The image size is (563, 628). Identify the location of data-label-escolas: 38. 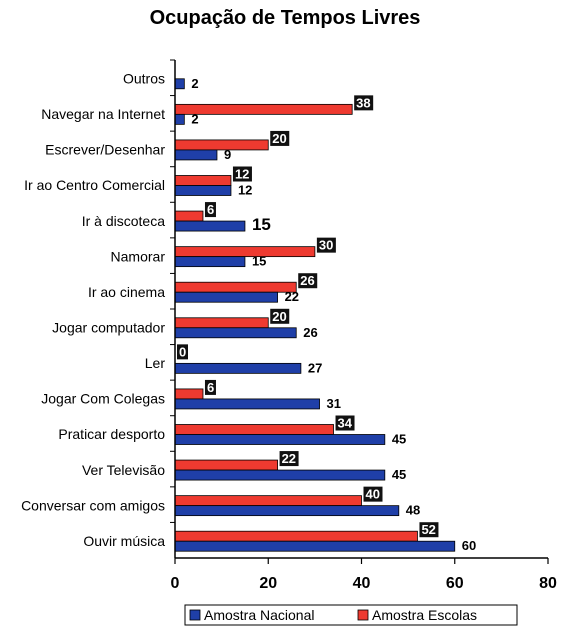
(363, 102).